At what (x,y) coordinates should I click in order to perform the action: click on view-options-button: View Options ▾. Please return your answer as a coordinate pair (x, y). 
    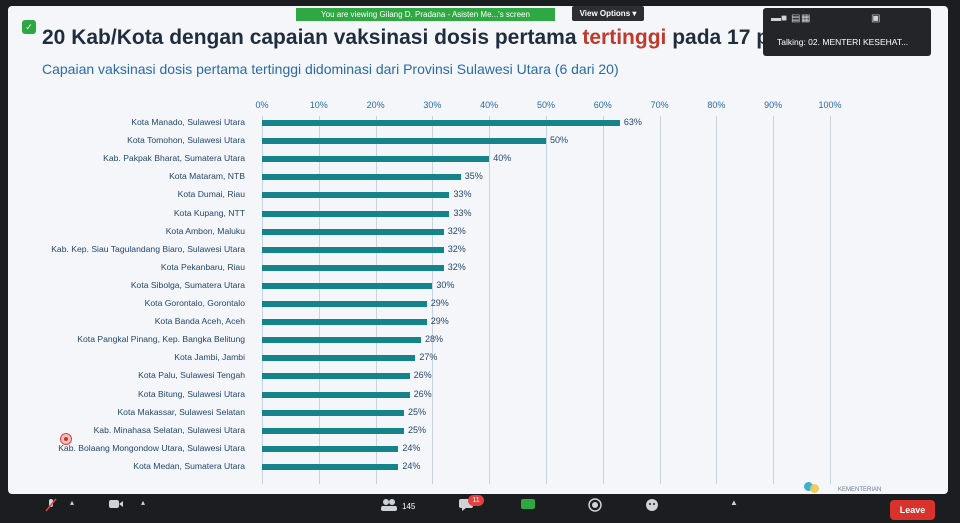
    Looking at the image, I should click on (608, 13).